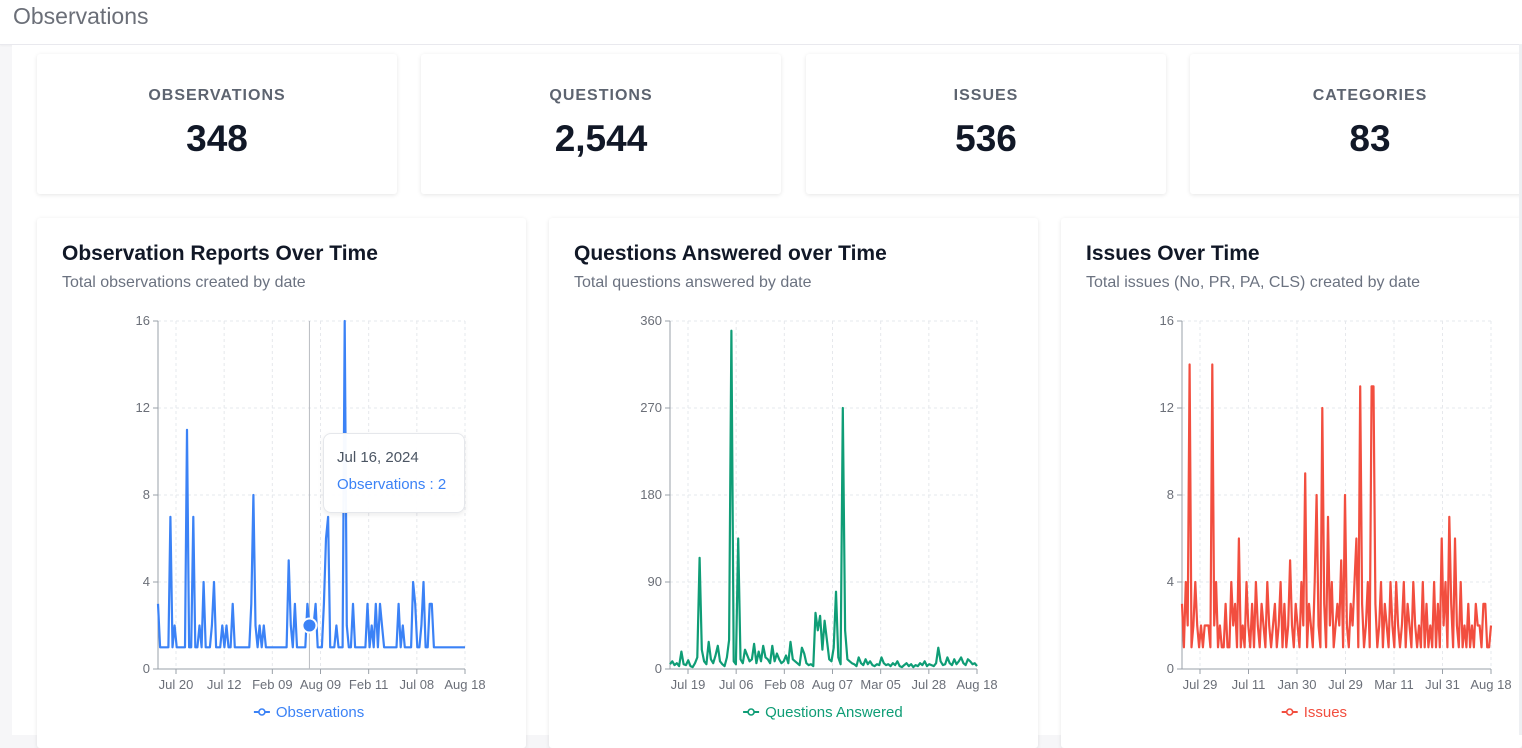  Describe the element at coordinates (651, 320) in the screenshot. I see `y-tick-label: 360` at that location.